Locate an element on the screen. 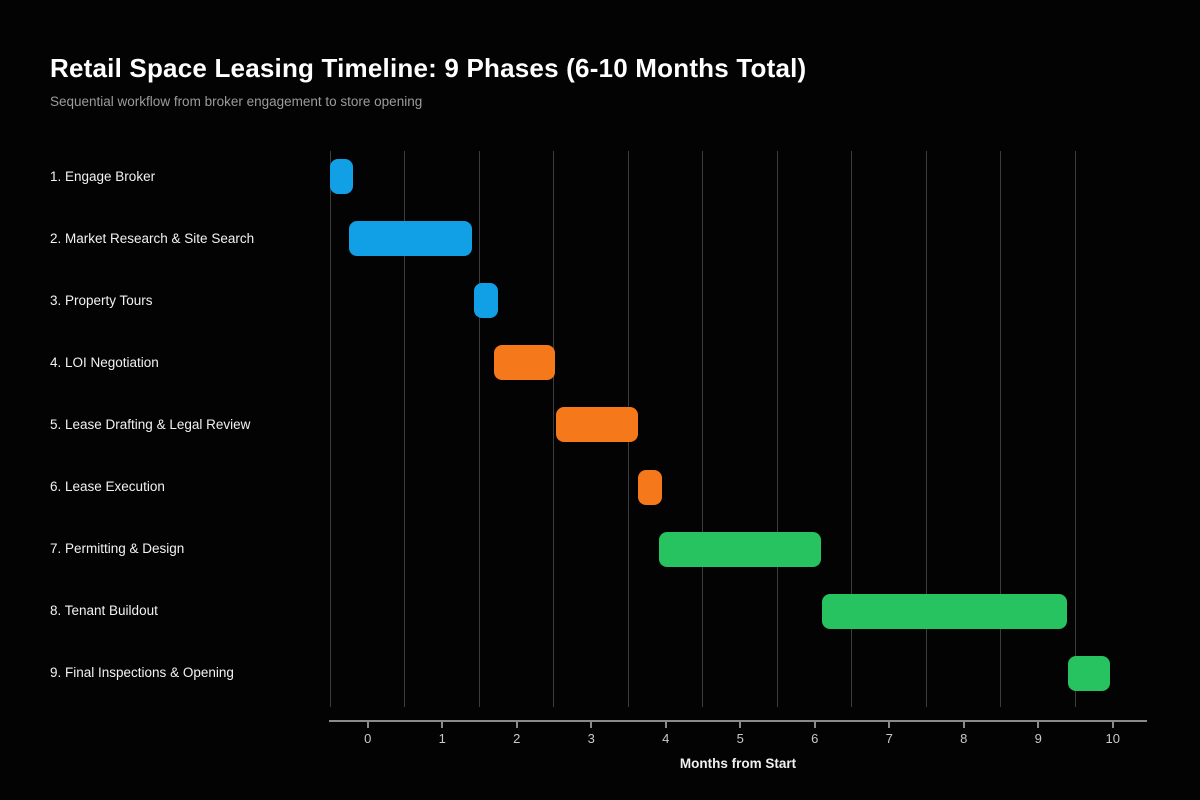 The image size is (1200, 800). x-axis-title: Months from Start is located at coordinates (738, 763).